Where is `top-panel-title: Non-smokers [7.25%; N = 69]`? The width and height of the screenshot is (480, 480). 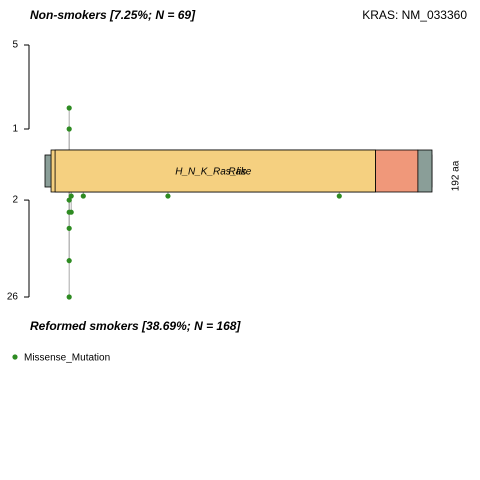
top-panel-title: Non-smokers [7.25%; N = 69] is located at coordinates (113, 15).